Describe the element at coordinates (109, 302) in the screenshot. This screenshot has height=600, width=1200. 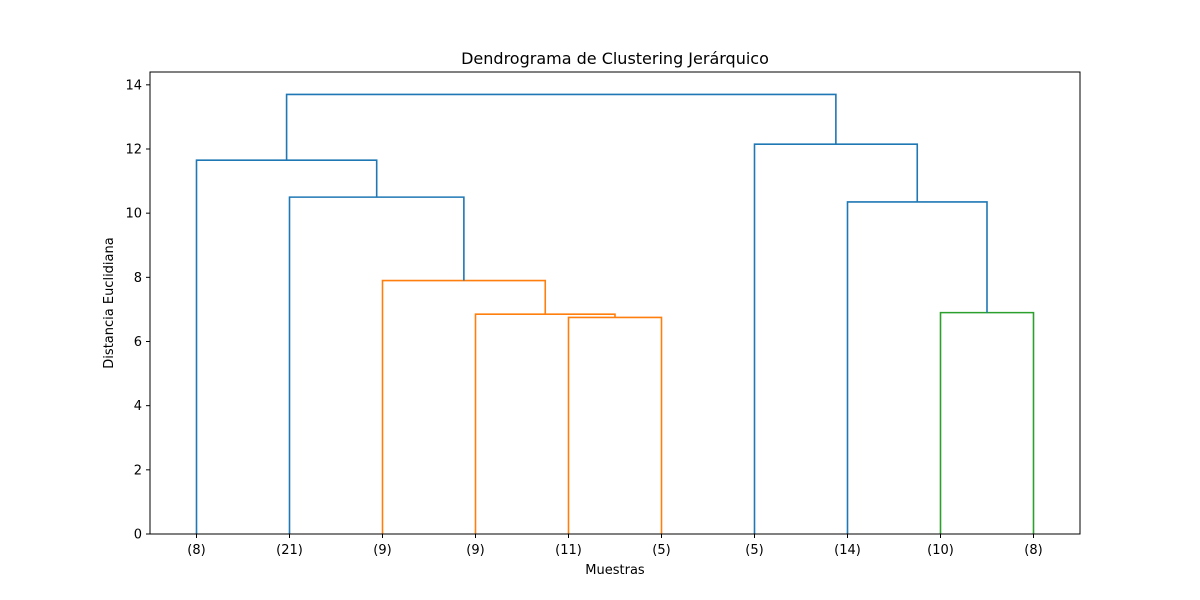
I see `y-axis-label: Distancia Euclidiana` at that location.